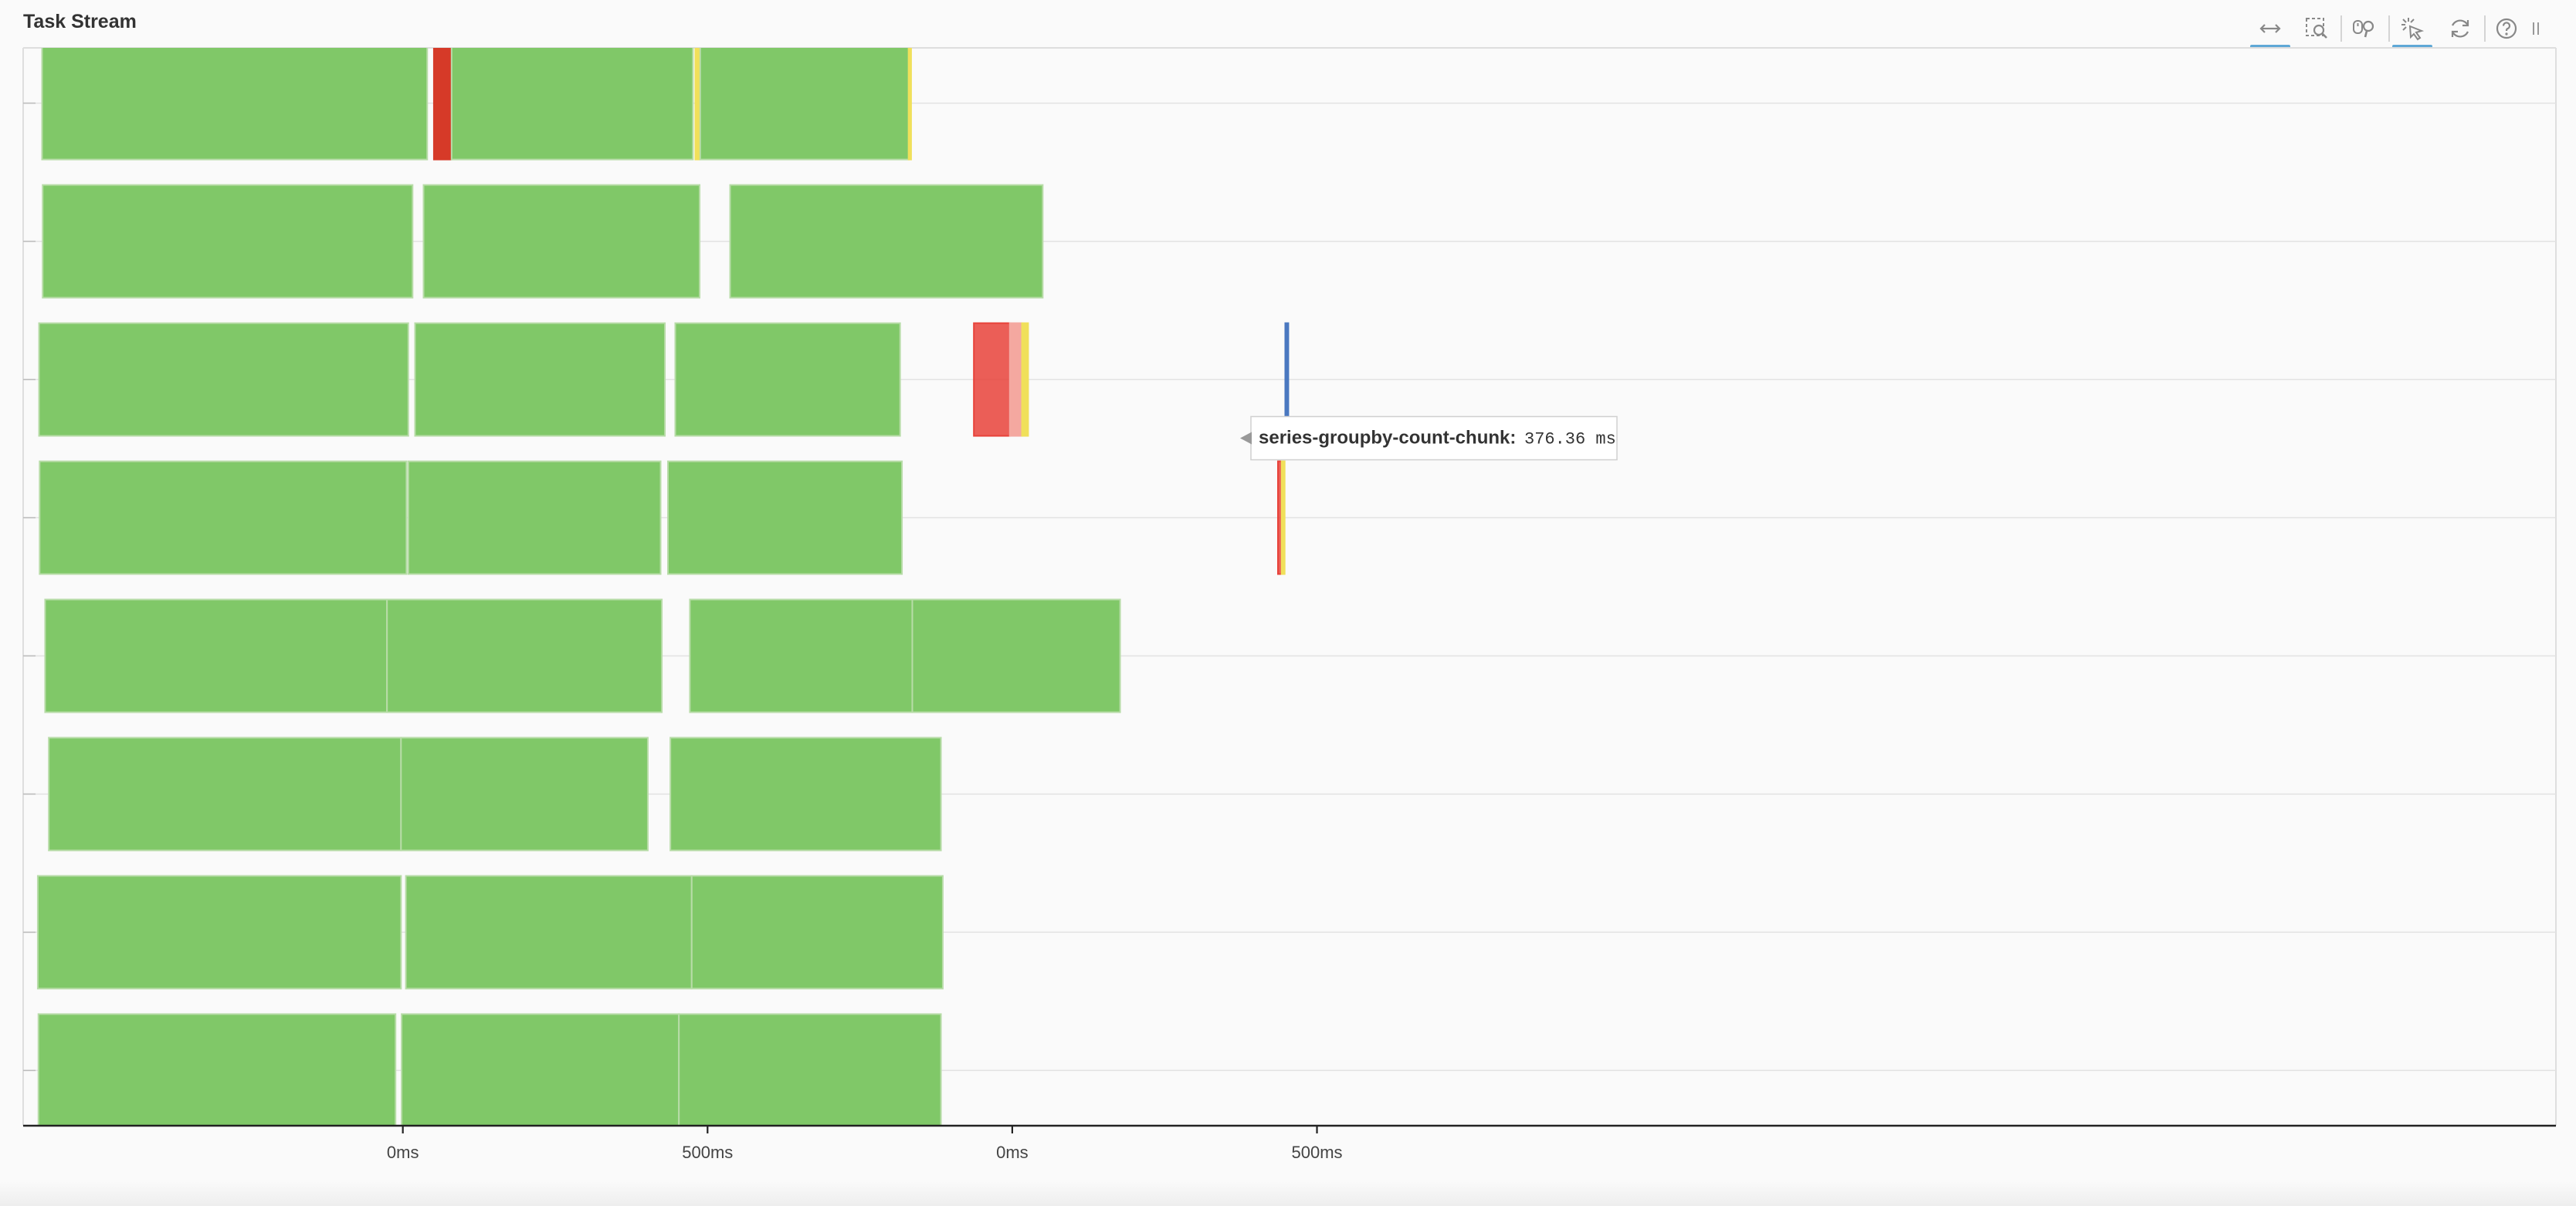 This screenshot has width=2576, height=1206. I want to click on pan-tool-button, so click(2270, 28).